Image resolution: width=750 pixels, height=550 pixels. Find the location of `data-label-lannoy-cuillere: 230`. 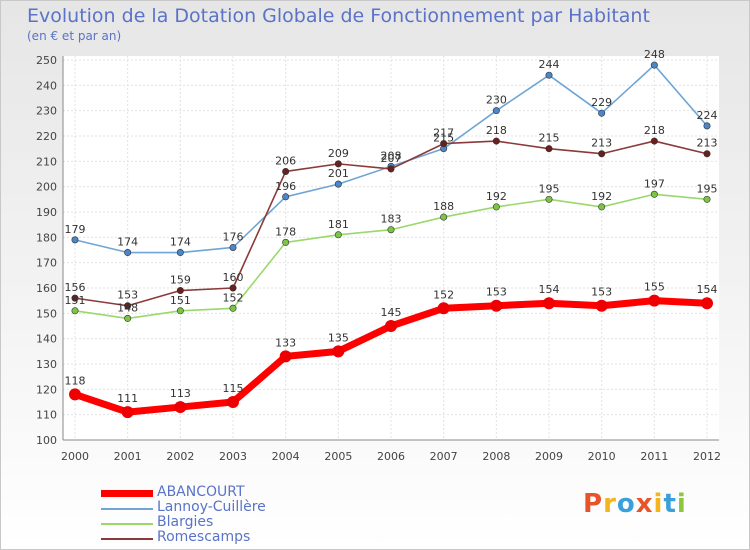

data-label-lannoy-cuillere: 230 is located at coordinates (496, 100).